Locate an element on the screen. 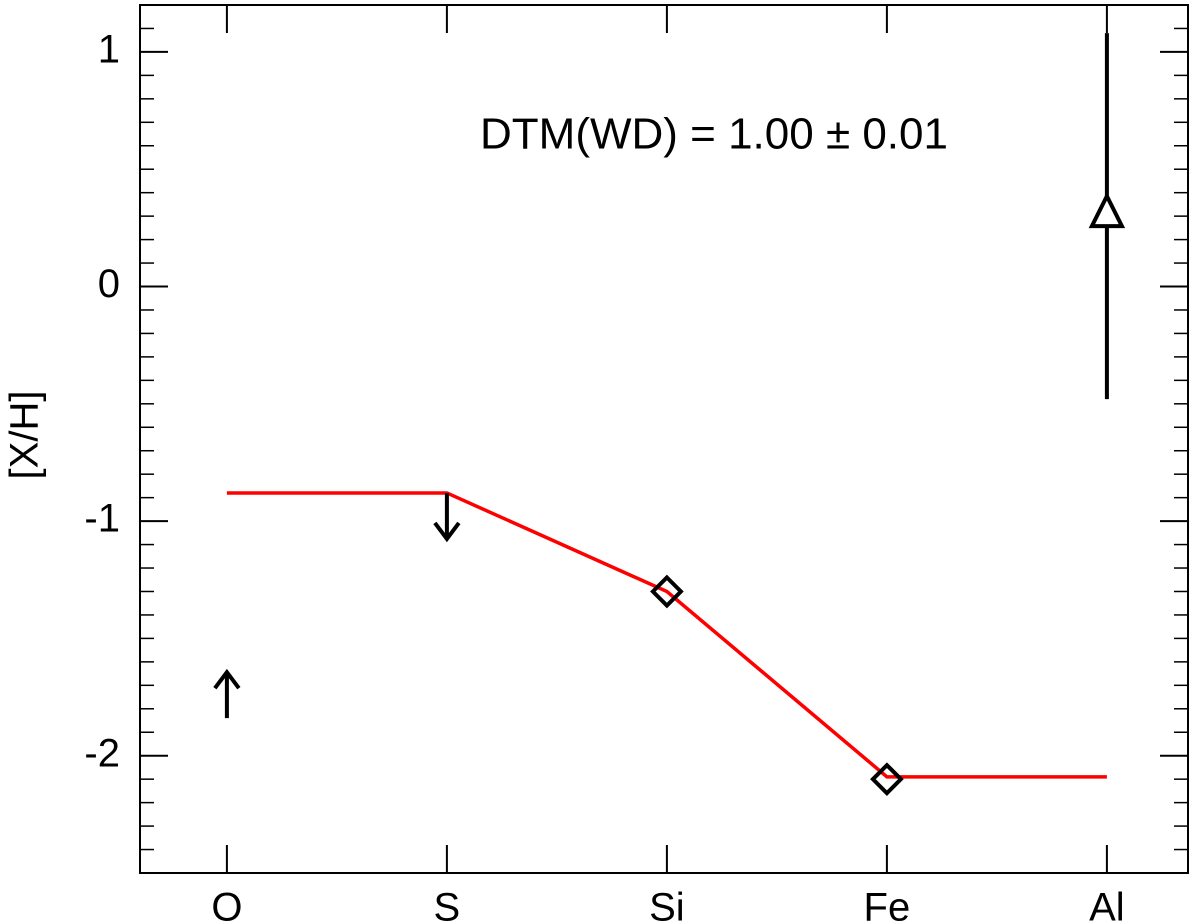 This screenshot has width=1200, height=924. y-tick-label: 1 is located at coordinates (109, 49).